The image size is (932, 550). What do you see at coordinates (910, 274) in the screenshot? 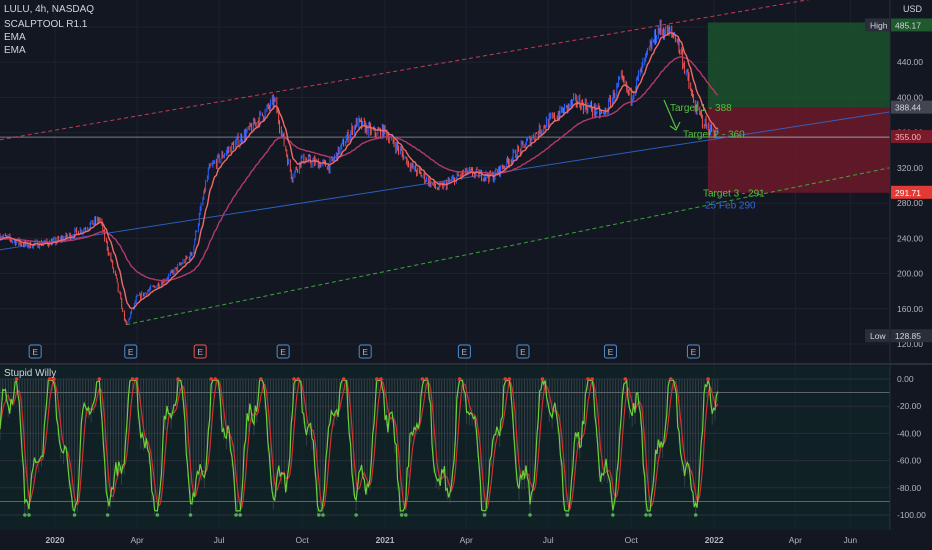
I see `price-tick-label: 200.00` at bounding box center [910, 274].